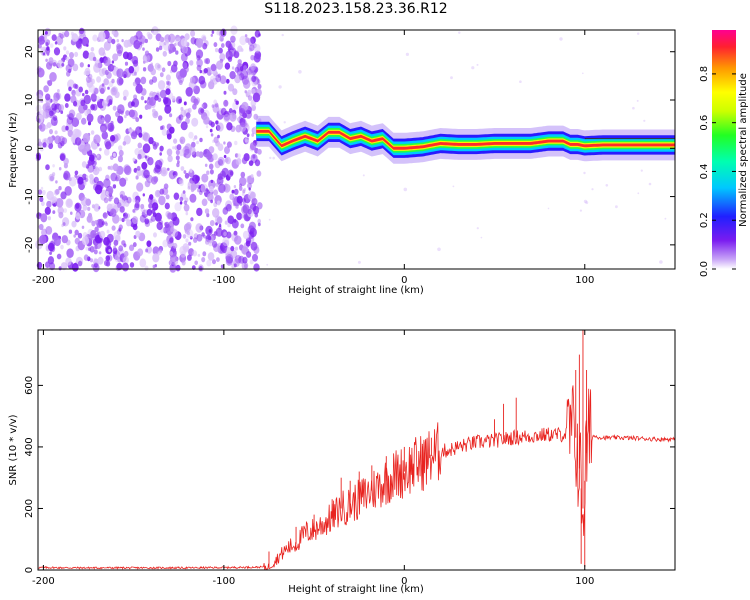  Describe the element at coordinates (29, 196) in the screenshot. I see `spectrum-y-tick-label: -10` at that location.